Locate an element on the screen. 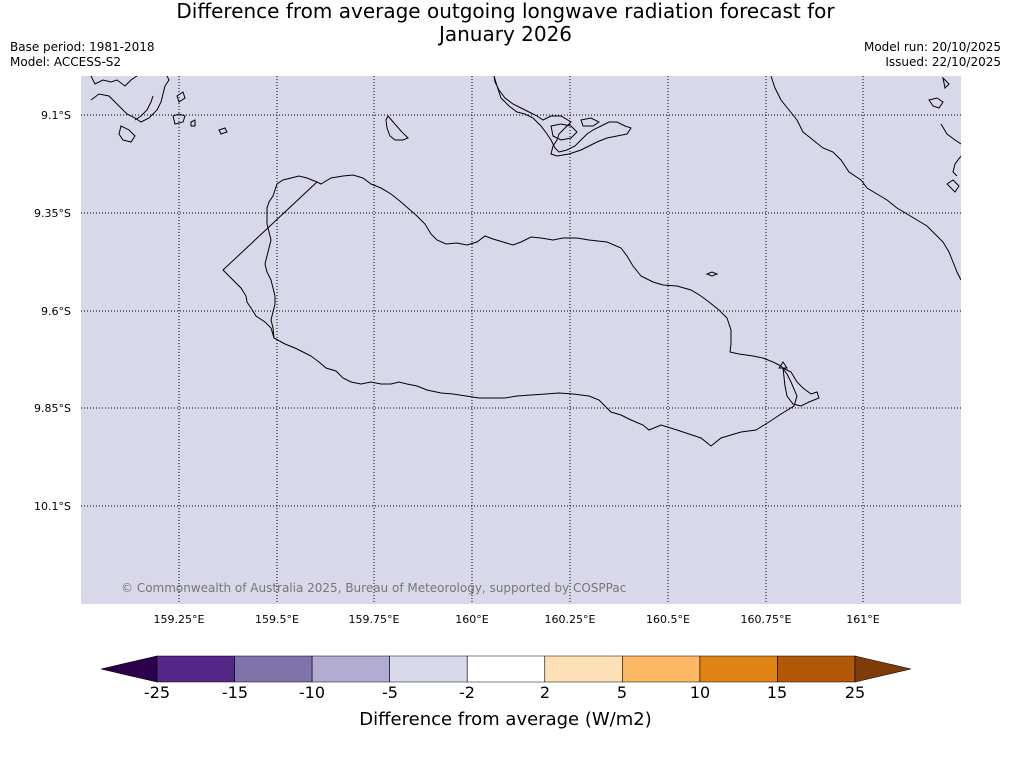 Image resolution: width=1011 pixels, height=758 pixels. colorbar-tick: 25 is located at coordinates (855, 692).